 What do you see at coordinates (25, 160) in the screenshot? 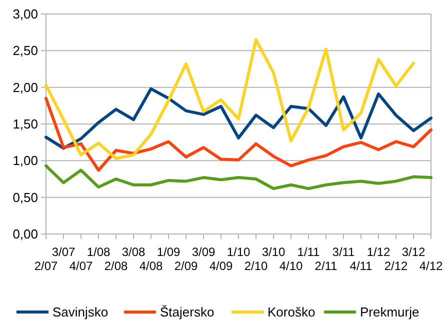
I see `y-tick-label: 1,00` at bounding box center [25, 160].